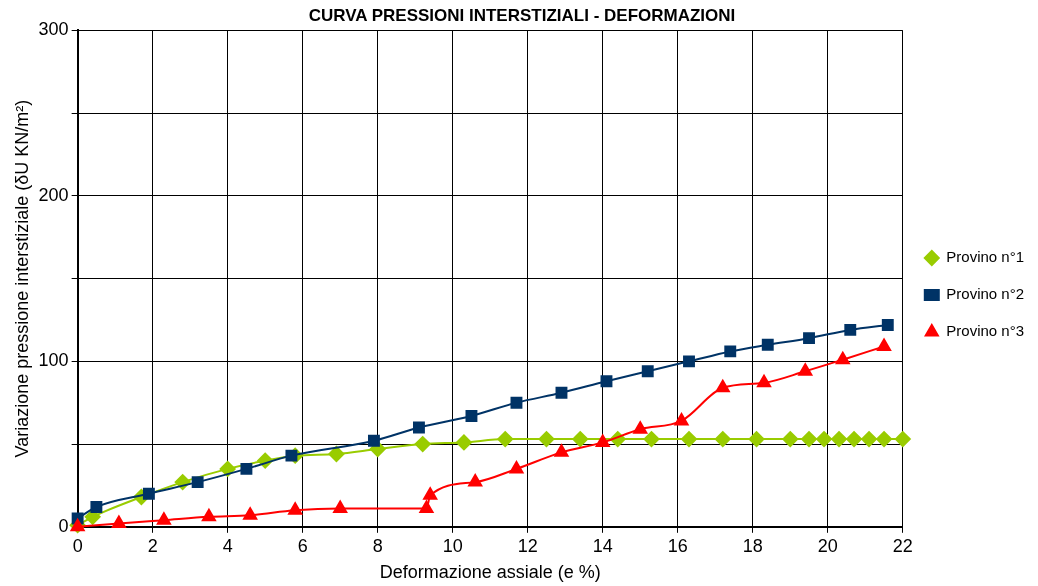 The height and width of the screenshot is (586, 1038). What do you see at coordinates (21, 278) in the screenshot?
I see `y-axis-title: Variazione pressione interstiziale (δU KN/m²)` at bounding box center [21, 278].